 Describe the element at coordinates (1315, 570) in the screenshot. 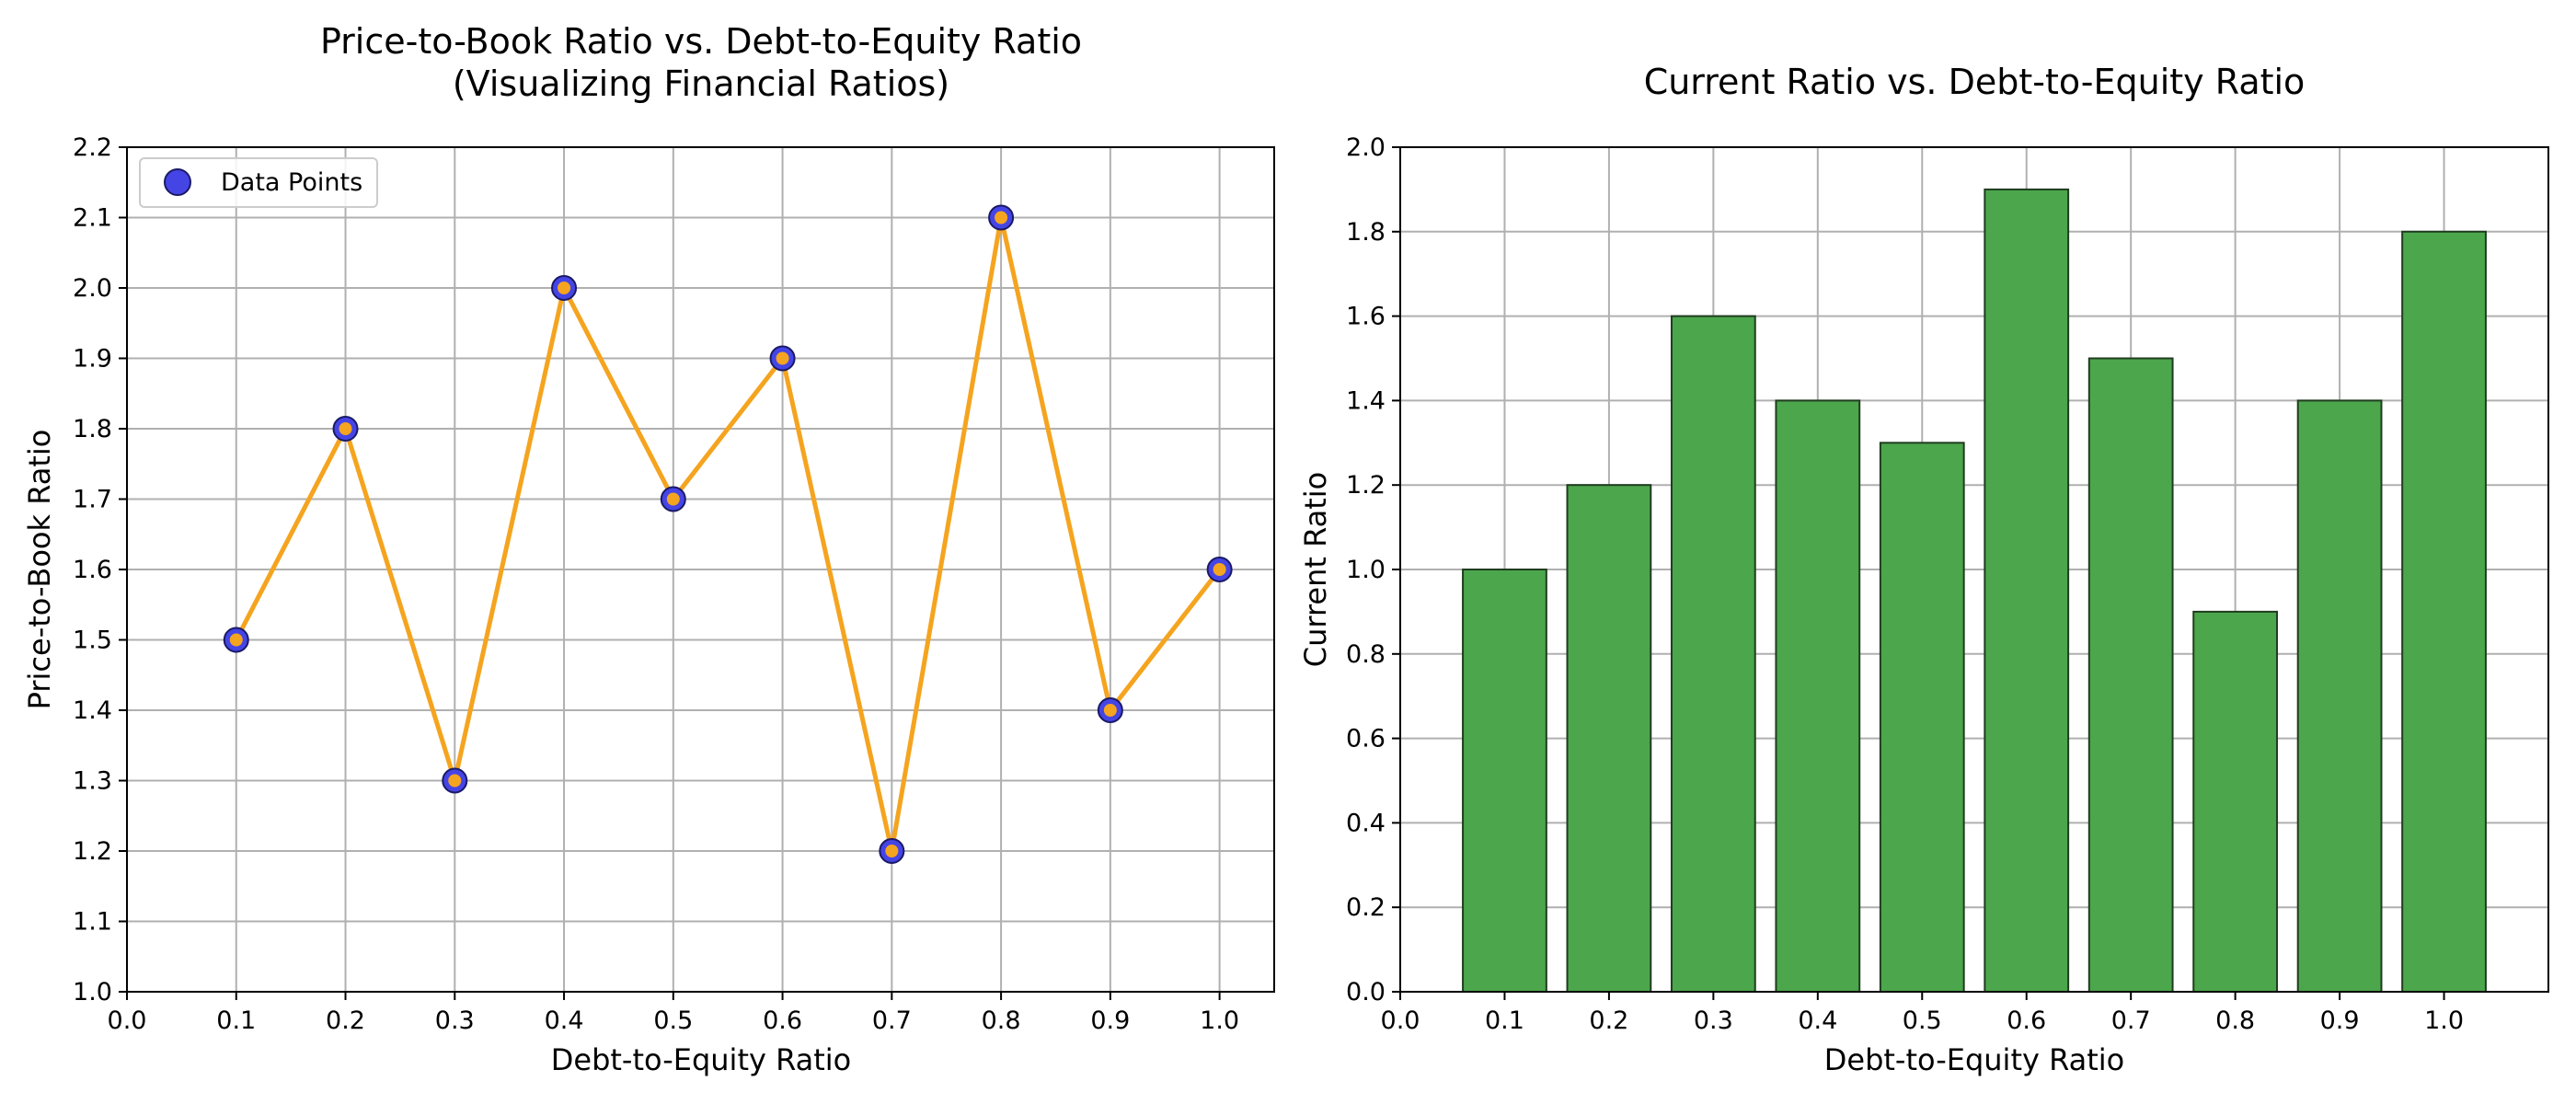

I see `y-axis-label: Current Ratio` at that location.